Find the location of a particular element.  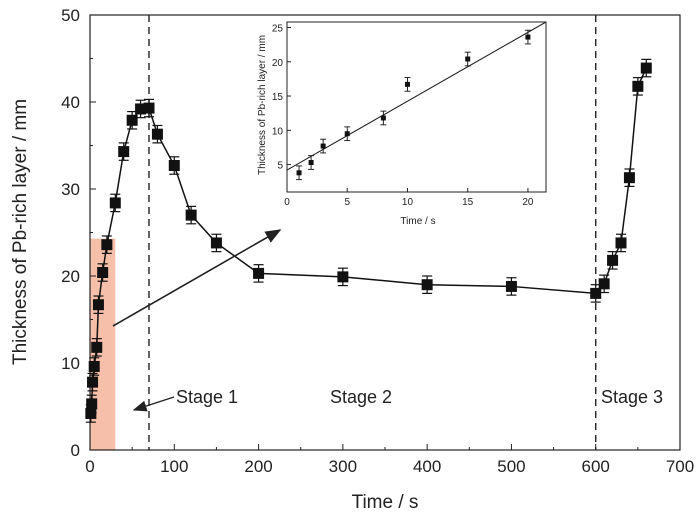

inset-pointer-arrow is located at coordinates (197, 278).